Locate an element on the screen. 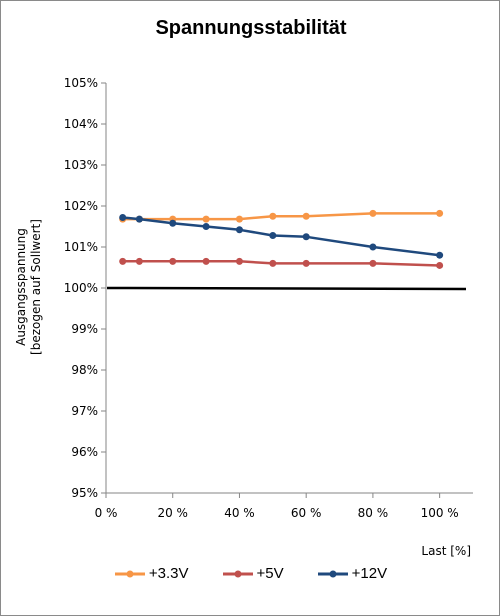 This screenshot has height=616, width=500. legend-item-12v: +12V is located at coordinates (352, 573).